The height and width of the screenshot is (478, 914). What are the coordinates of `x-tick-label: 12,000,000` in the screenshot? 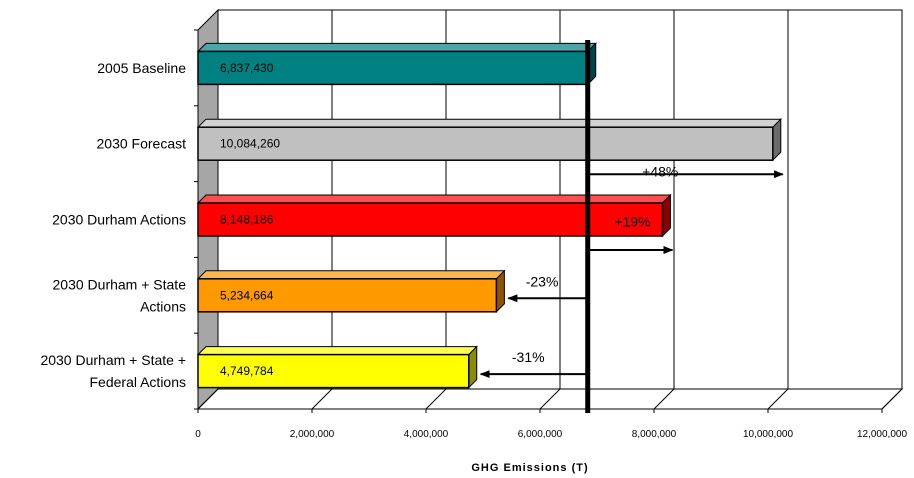 It's located at (882, 434).